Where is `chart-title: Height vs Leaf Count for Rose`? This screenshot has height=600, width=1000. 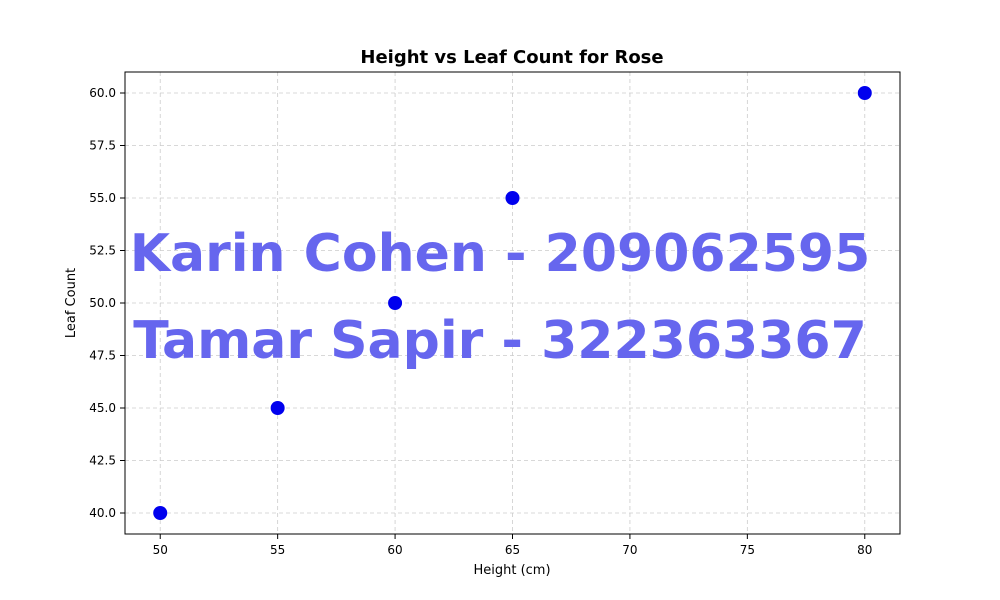
chart-title: Height vs Leaf Count for Rose is located at coordinates (511, 57).